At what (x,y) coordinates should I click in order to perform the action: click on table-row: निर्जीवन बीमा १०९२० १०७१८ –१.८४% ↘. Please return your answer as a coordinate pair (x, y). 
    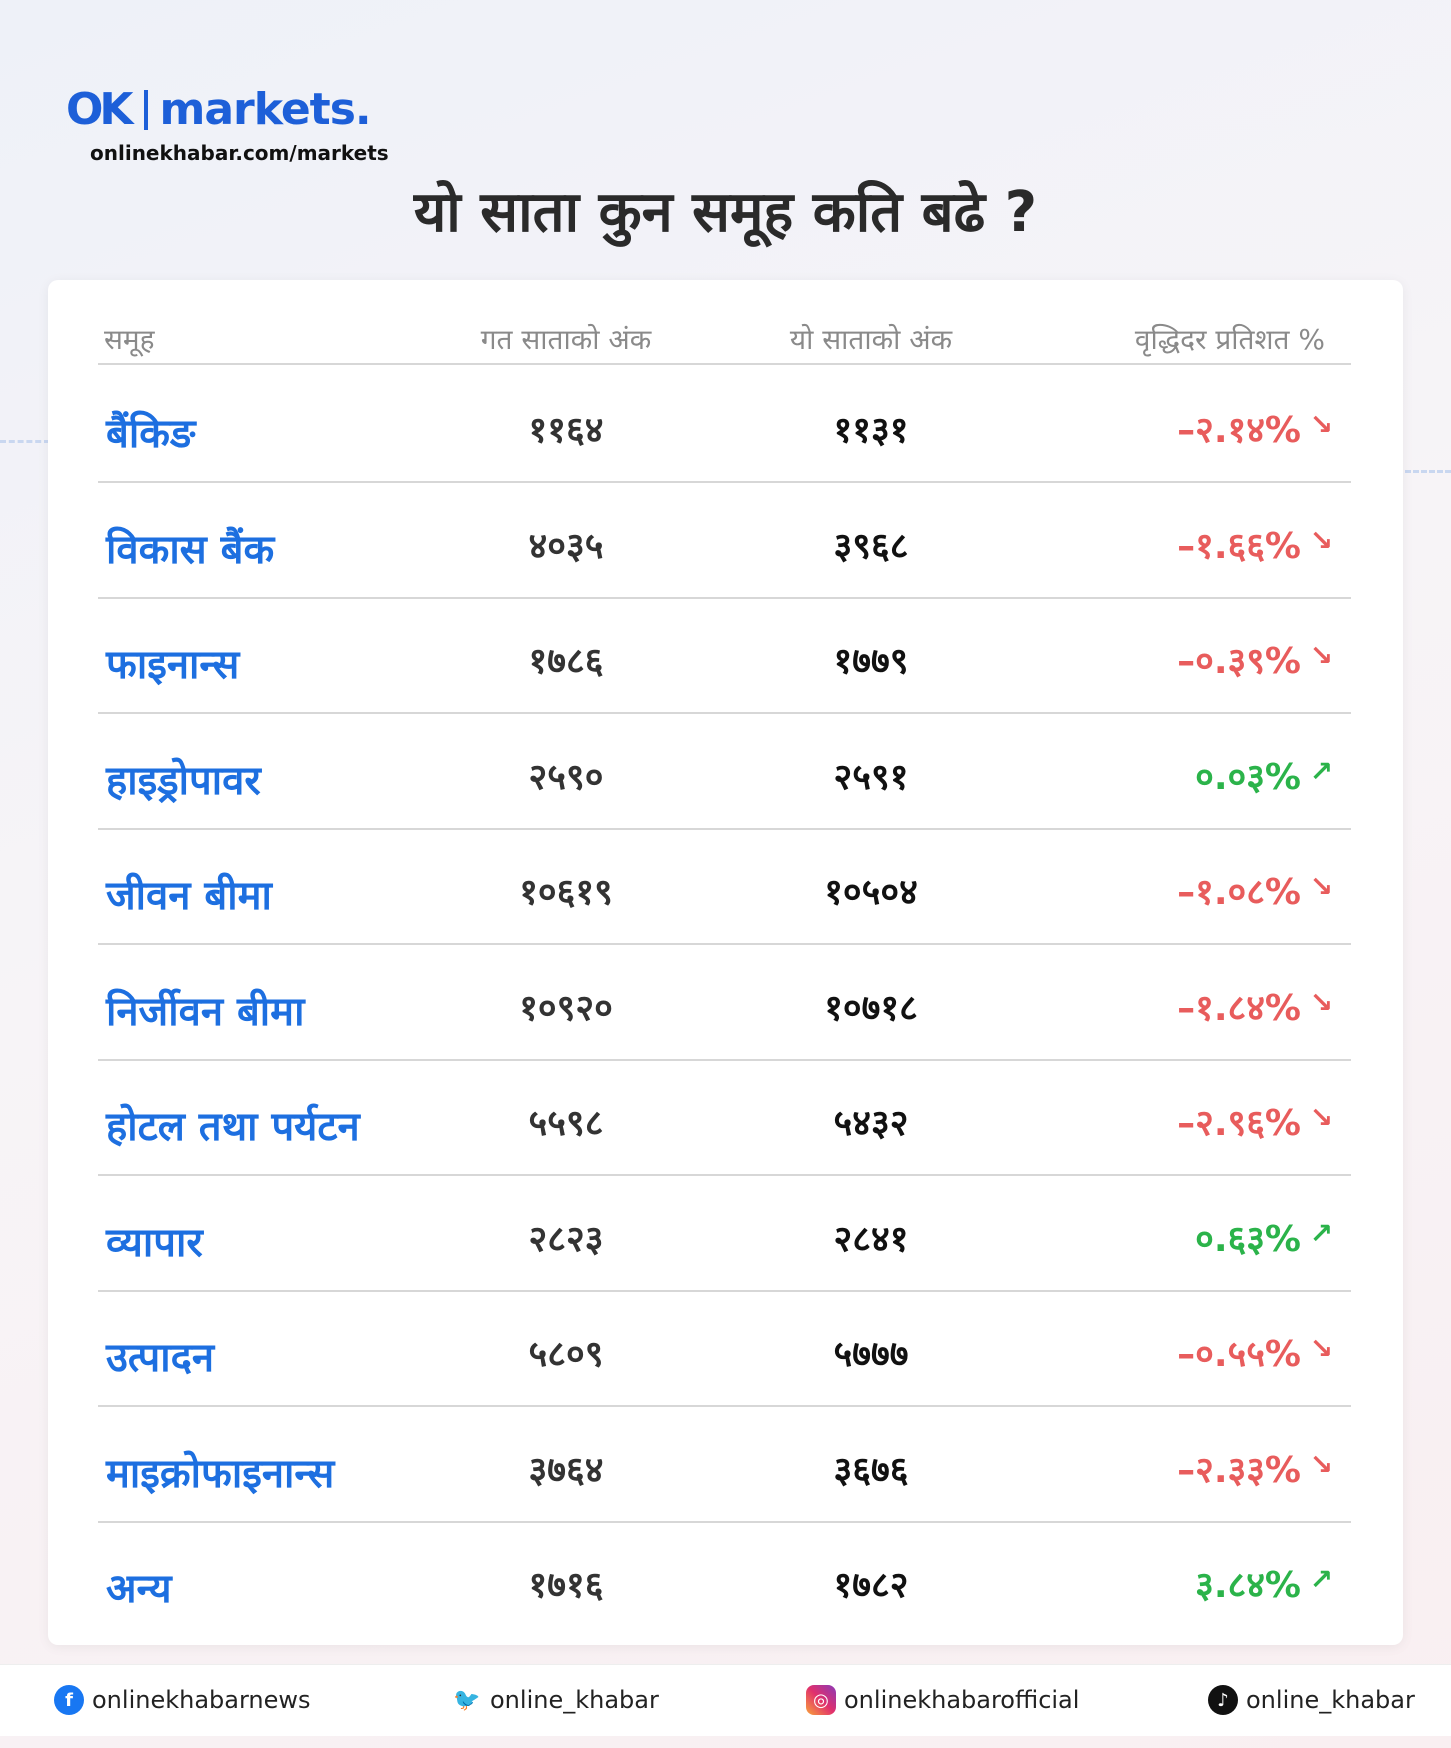
    Looking at the image, I should click on (724, 1003).